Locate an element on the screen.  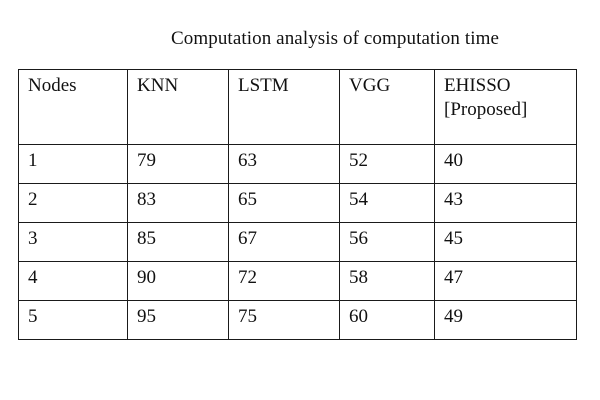
cell-lstm: 67 is located at coordinates (284, 242).